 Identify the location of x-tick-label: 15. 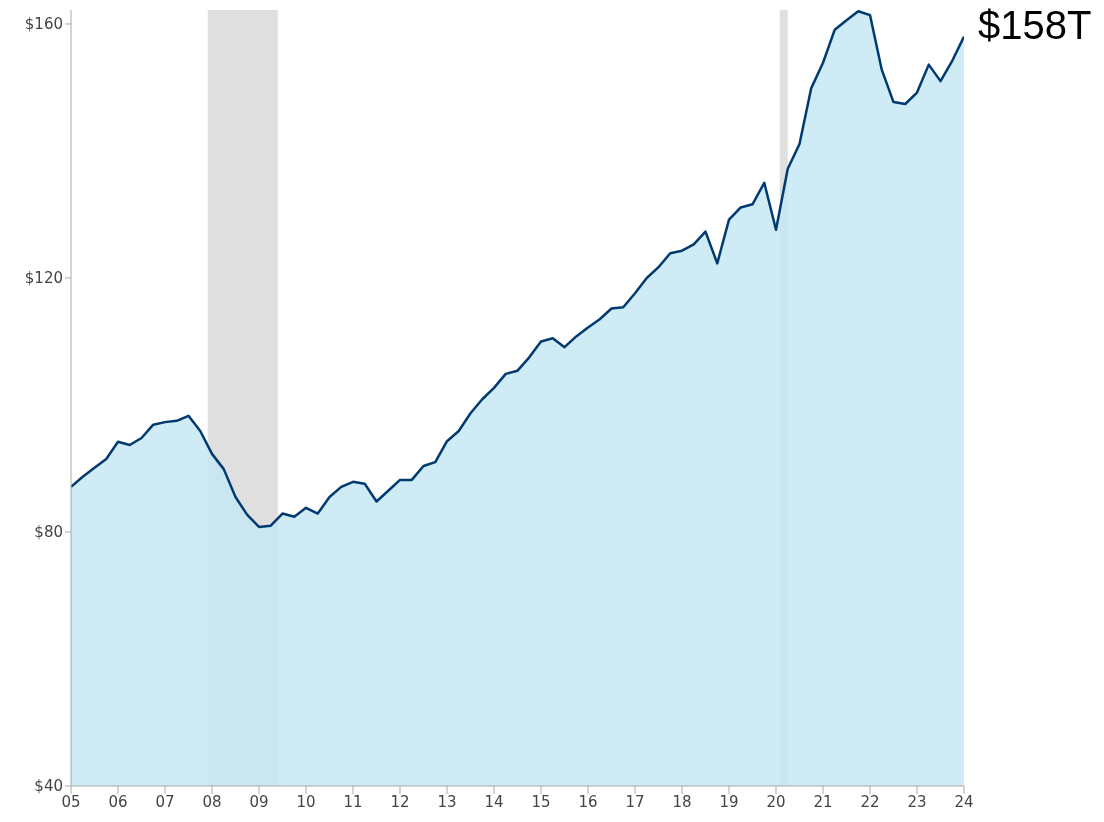
(541, 801).